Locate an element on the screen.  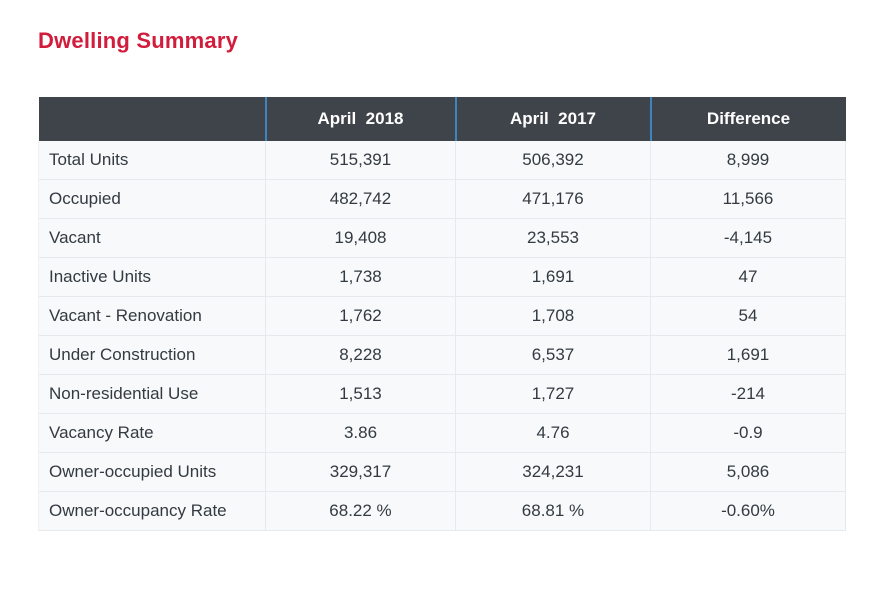
cell-apr_2018: 8,228 is located at coordinates (360, 355).